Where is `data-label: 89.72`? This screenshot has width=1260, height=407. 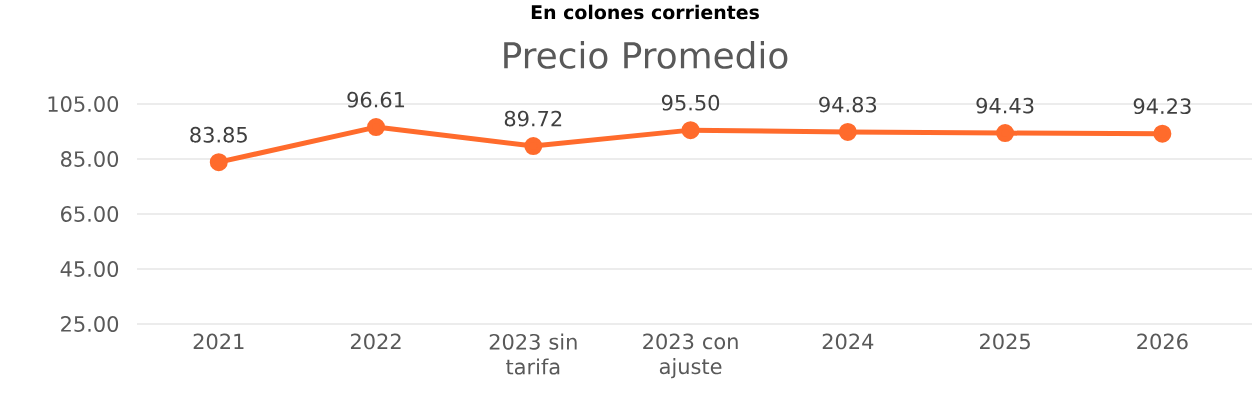
data-label: 89.72 is located at coordinates (533, 118).